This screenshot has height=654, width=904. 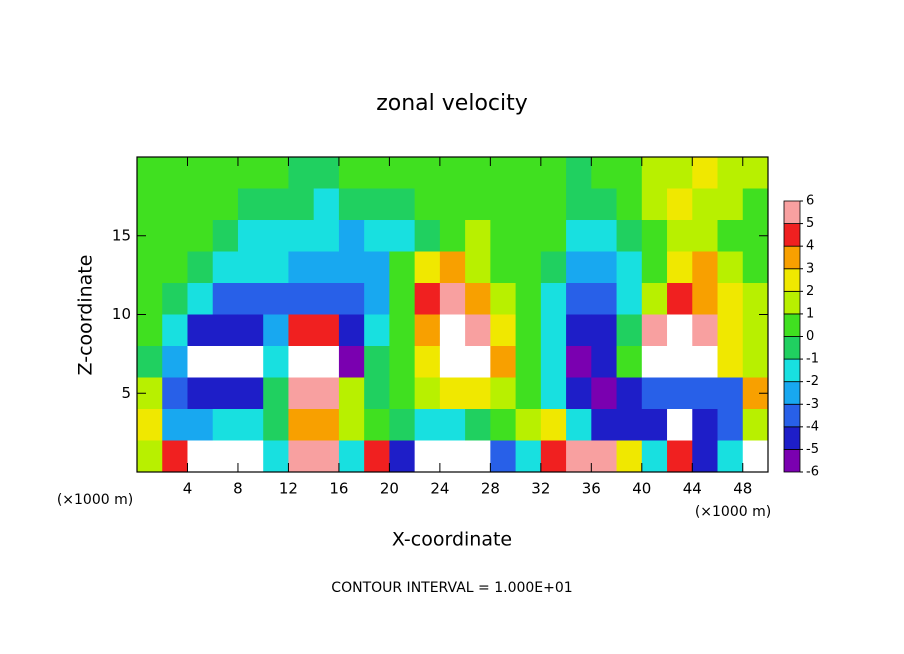 What do you see at coordinates (95, 500) in the screenshot?
I see `y-unit: (×1000 m)` at bounding box center [95, 500].